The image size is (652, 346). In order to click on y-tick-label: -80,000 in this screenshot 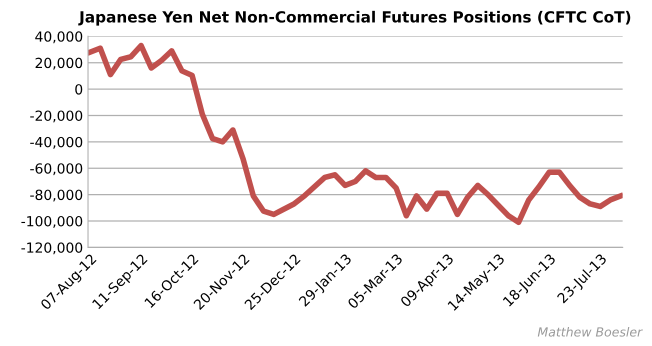, I will do `click(56, 196)`.